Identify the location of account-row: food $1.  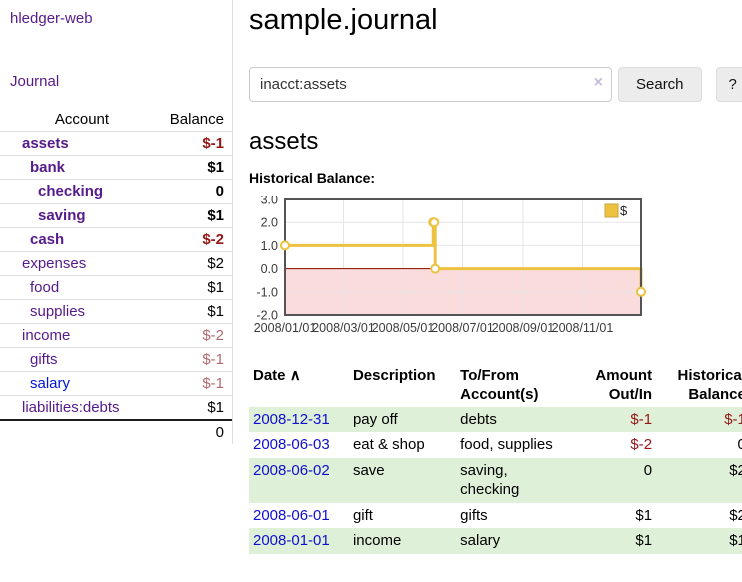
(116, 288).